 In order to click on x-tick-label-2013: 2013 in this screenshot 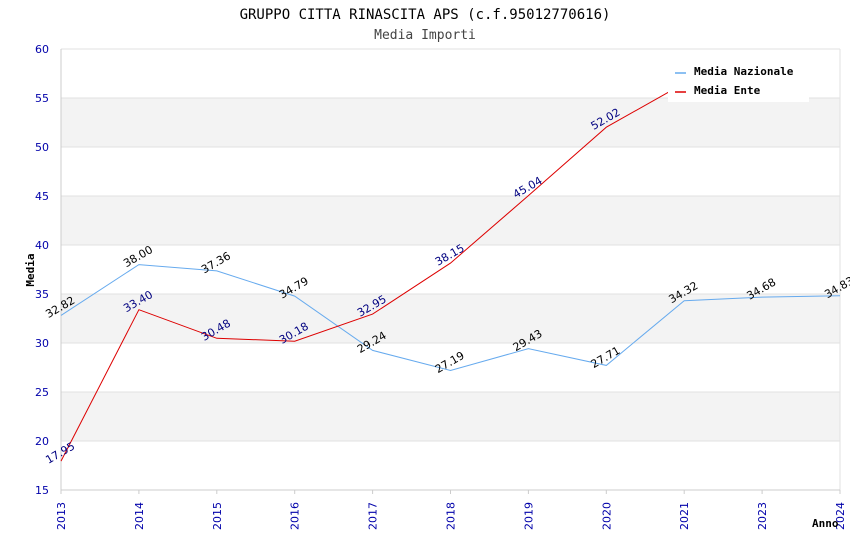, I will do `click(61, 516)`.